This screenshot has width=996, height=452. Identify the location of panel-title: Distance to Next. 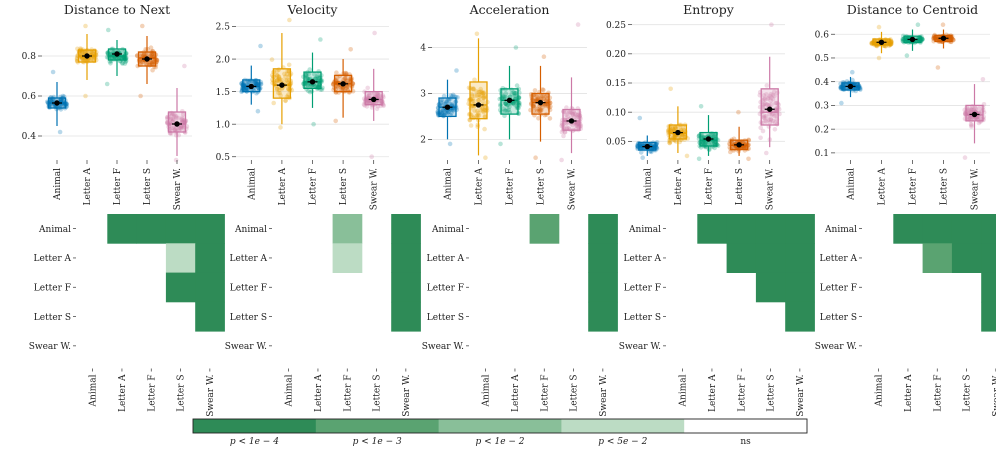
(117, 9).